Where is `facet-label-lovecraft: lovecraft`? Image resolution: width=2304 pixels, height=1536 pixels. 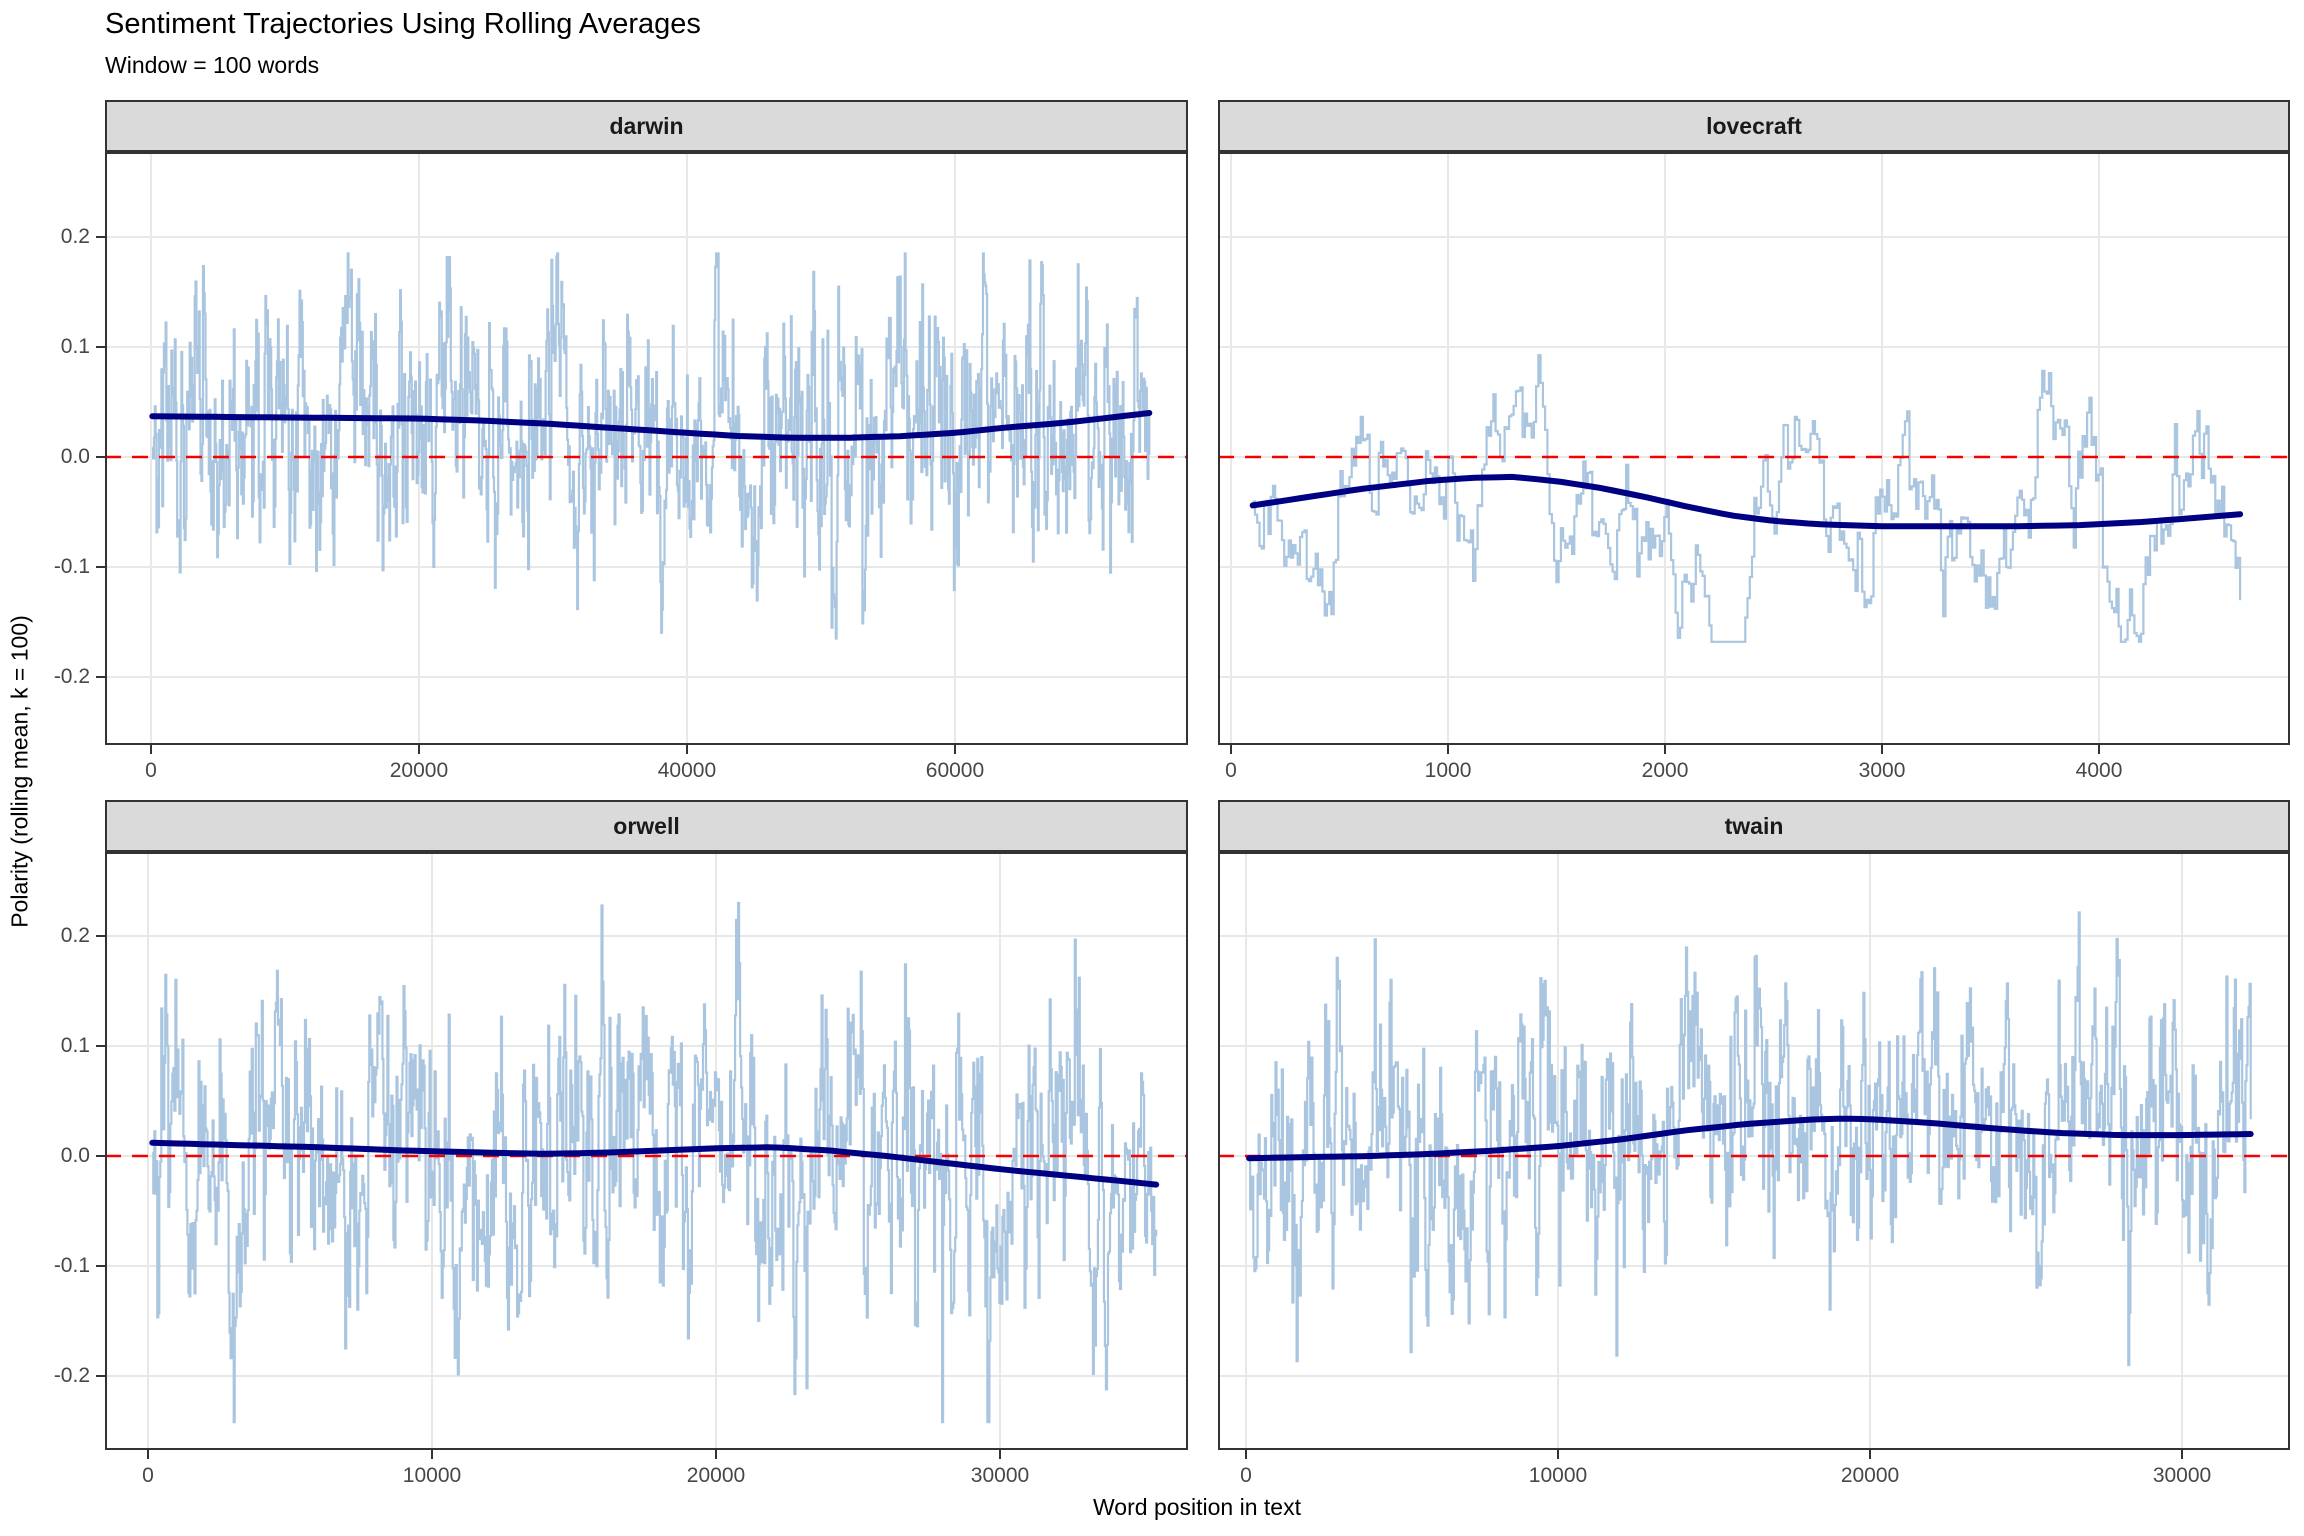
facet-label-lovecraft: lovecraft is located at coordinates (1754, 125).